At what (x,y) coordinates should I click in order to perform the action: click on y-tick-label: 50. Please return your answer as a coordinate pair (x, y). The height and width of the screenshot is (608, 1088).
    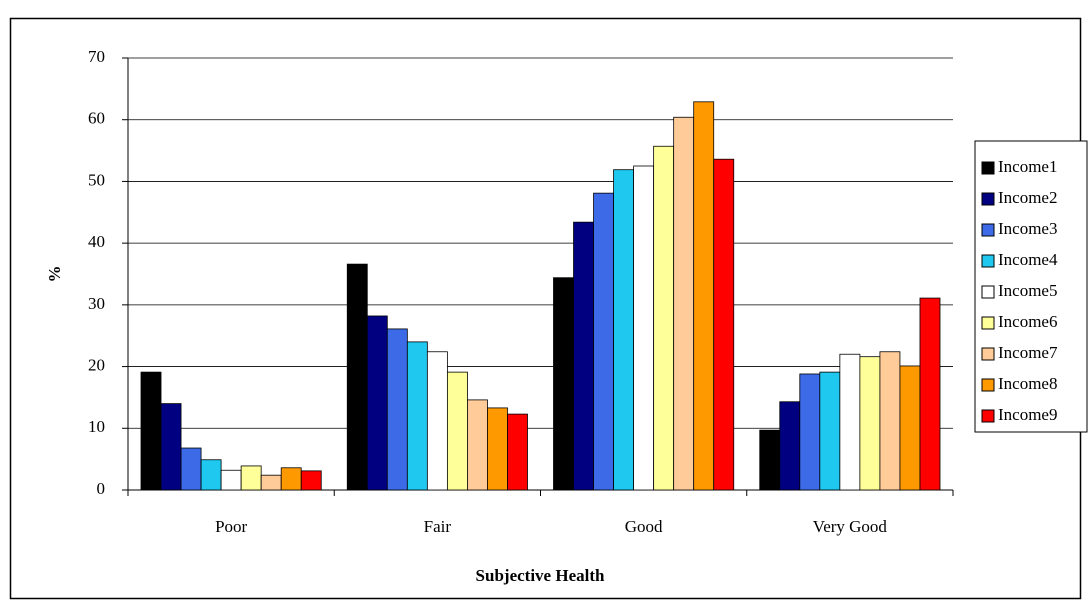
    Looking at the image, I should click on (96, 179).